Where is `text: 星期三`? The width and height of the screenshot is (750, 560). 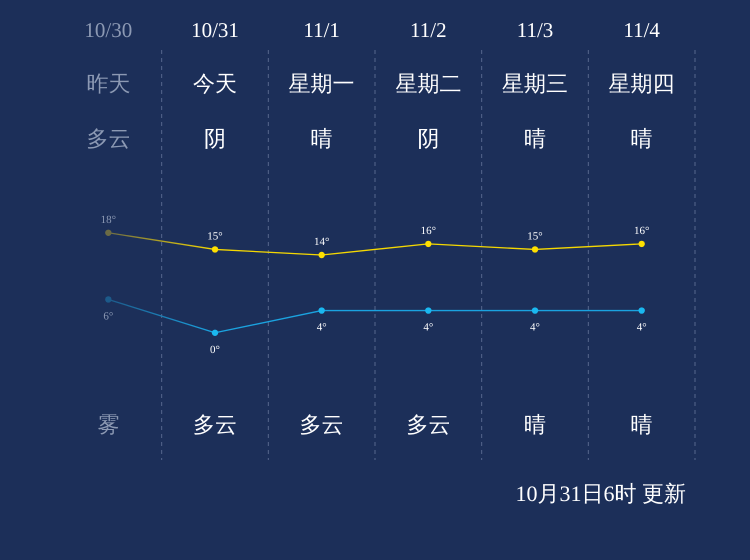 text: 星期三 is located at coordinates (535, 84).